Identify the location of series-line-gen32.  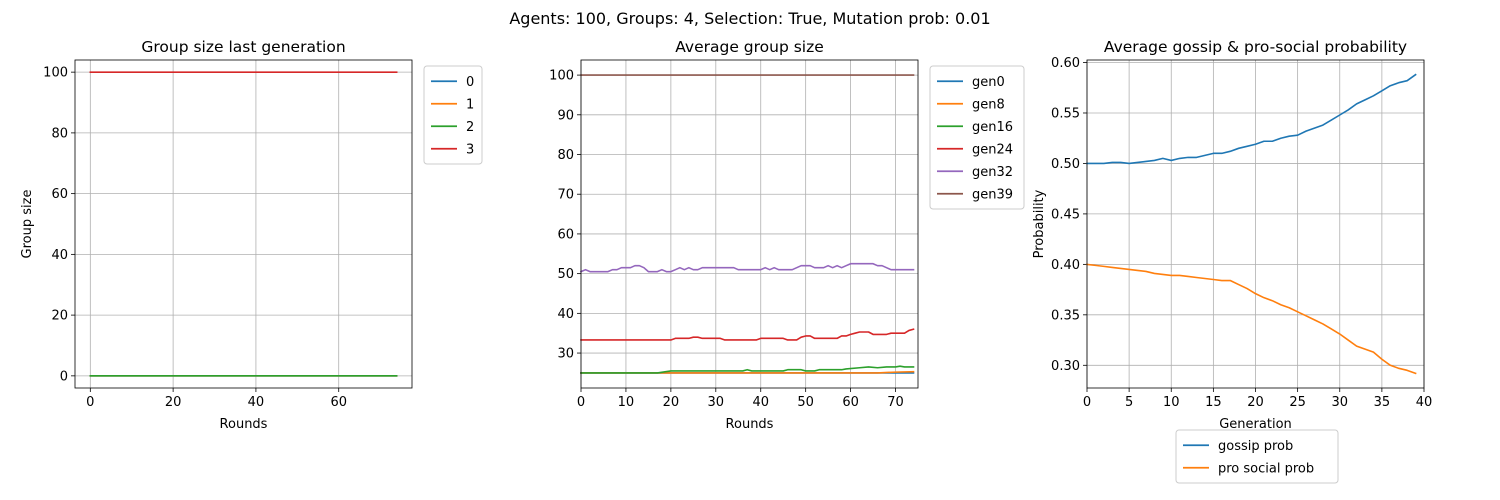
(747, 267).